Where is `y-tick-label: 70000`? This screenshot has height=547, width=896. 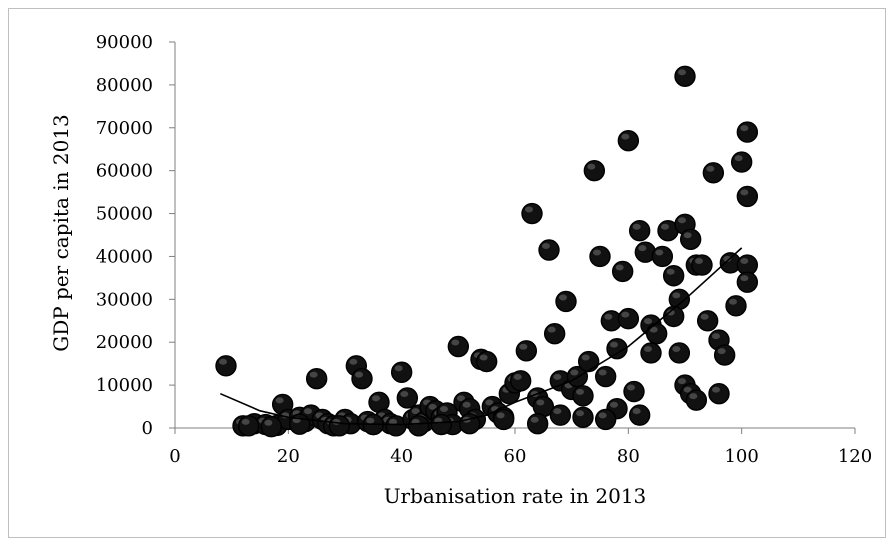 y-tick-label: 70000 is located at coordinates (124, 128).